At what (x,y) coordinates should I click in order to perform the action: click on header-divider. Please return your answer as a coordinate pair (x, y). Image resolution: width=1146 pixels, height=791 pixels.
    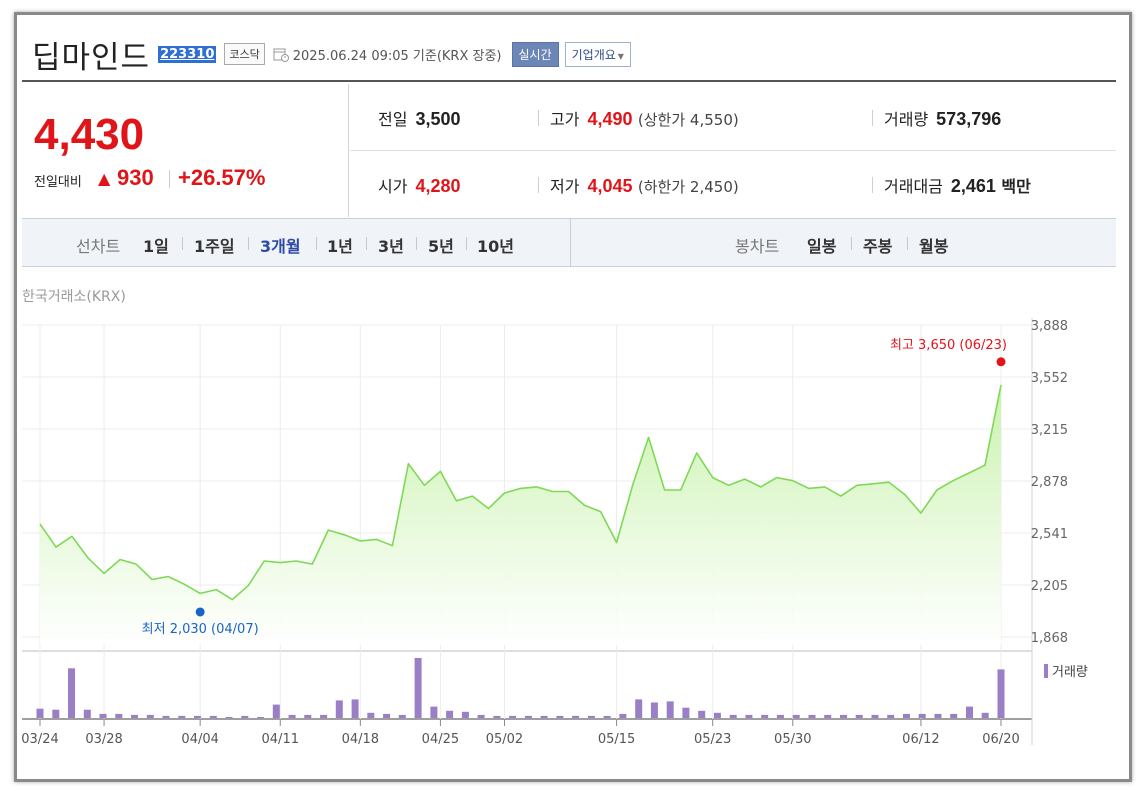
    Looking at the image, I should click on (569, 81).